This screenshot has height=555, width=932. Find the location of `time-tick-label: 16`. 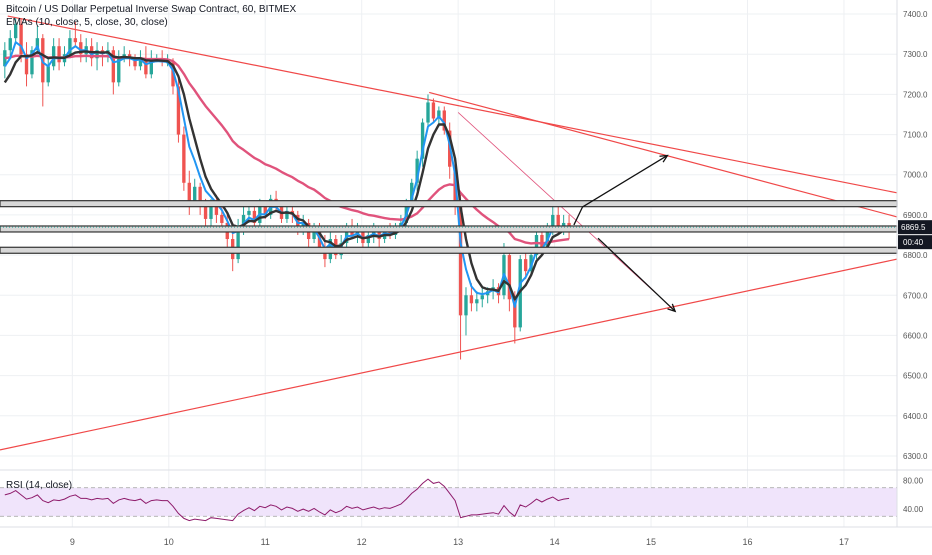

time-tick-label: 16 is located at coordinates (747, 542).